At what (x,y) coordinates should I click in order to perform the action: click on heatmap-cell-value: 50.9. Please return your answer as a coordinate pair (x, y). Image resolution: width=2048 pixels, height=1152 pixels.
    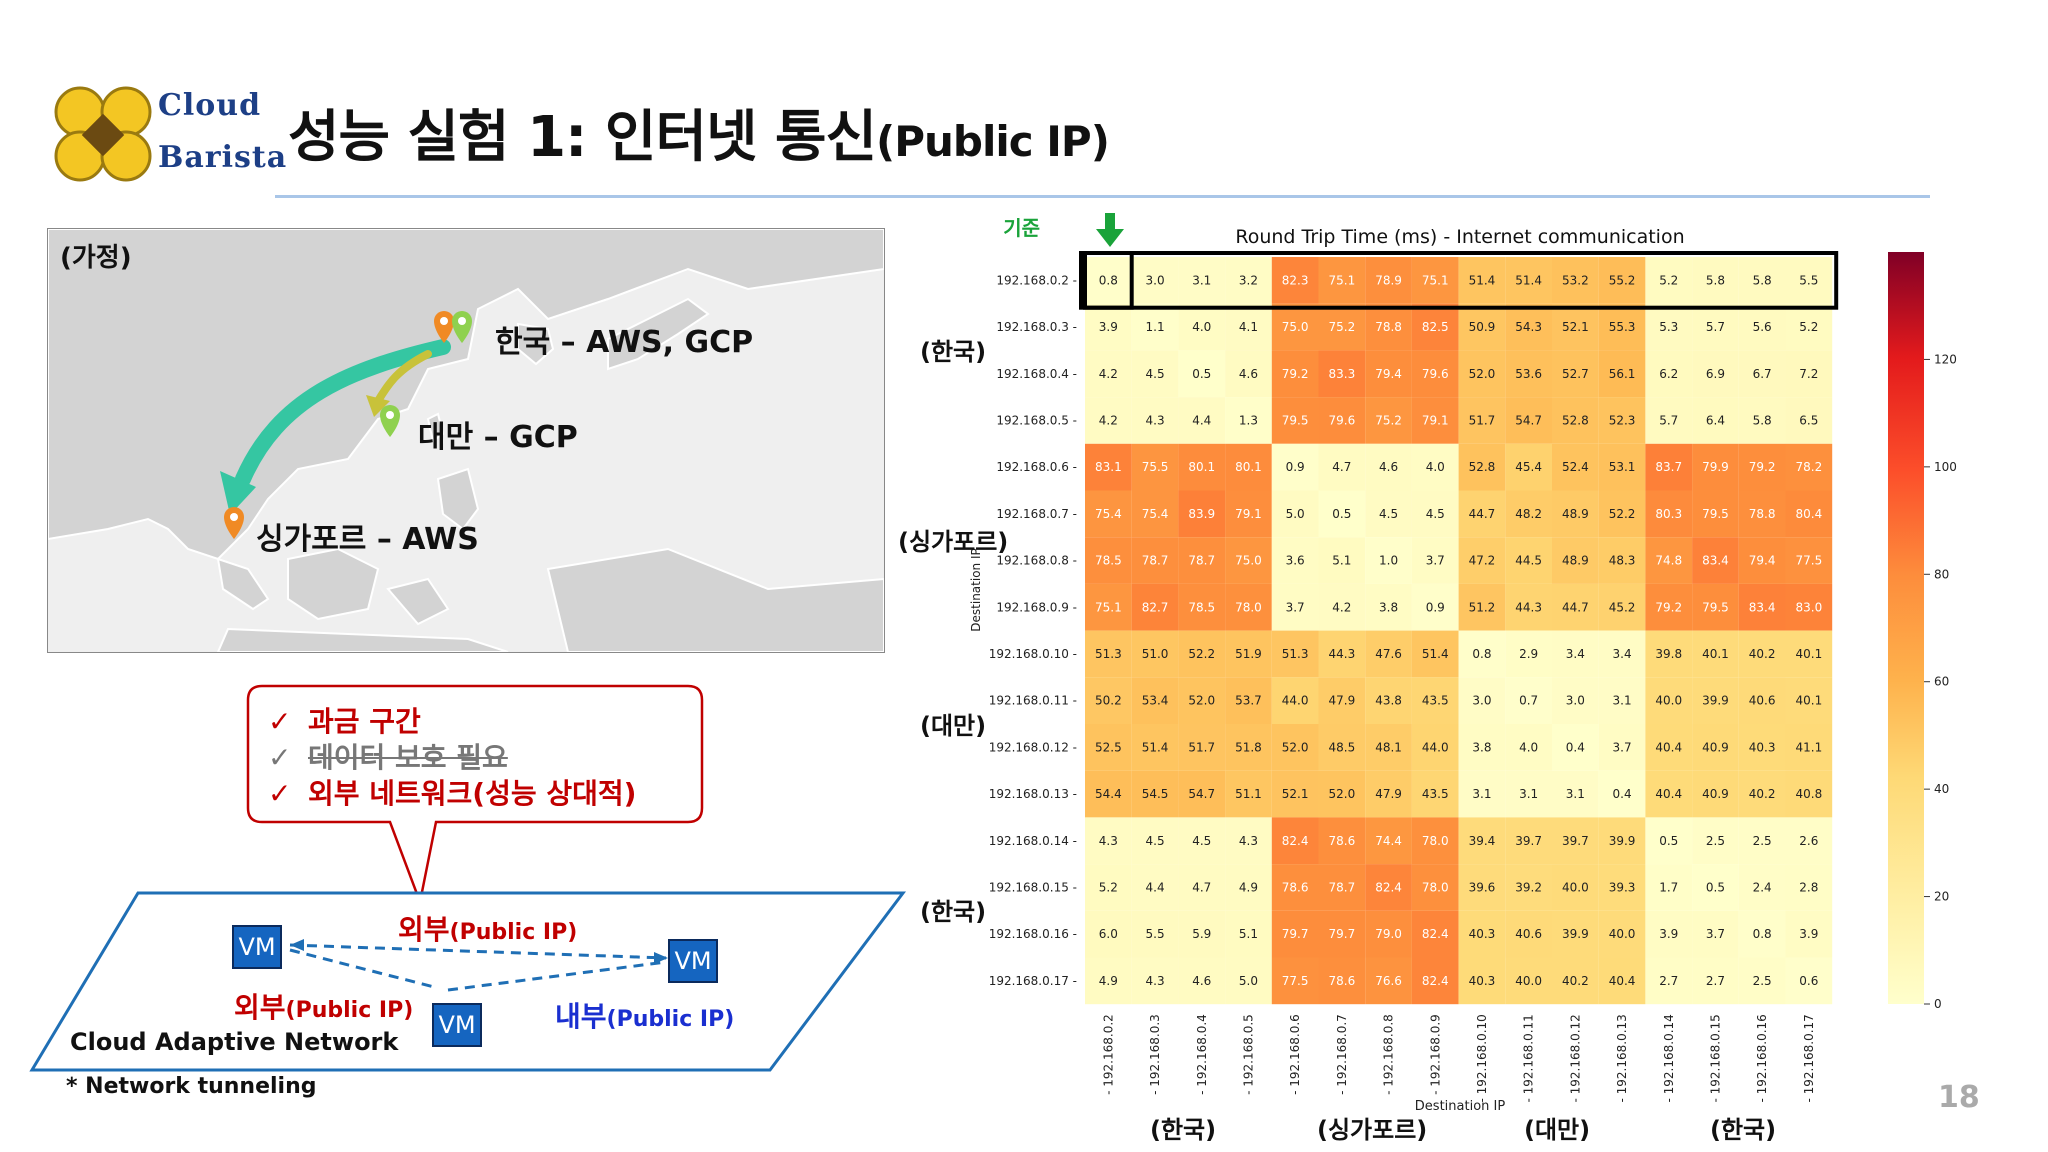
    Looking at the image, I should click on (1482, 327).